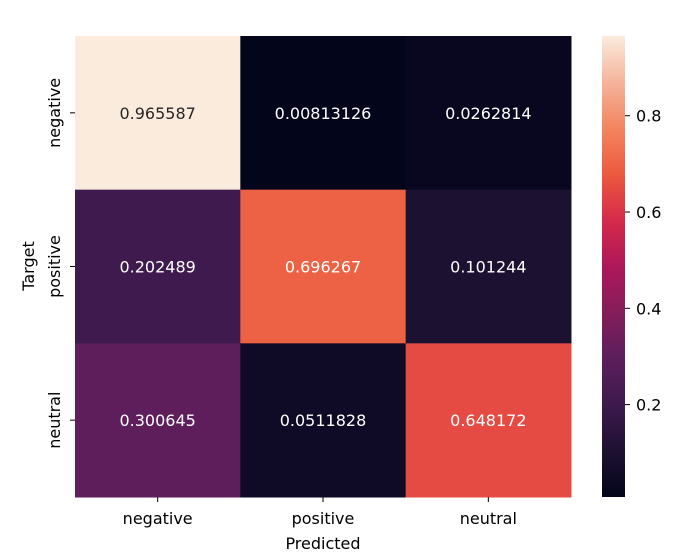  What do you see at coordinates (323, 518) in the screenshot?
I see `x-tick-label: positive` at bounding box center [323, 518].